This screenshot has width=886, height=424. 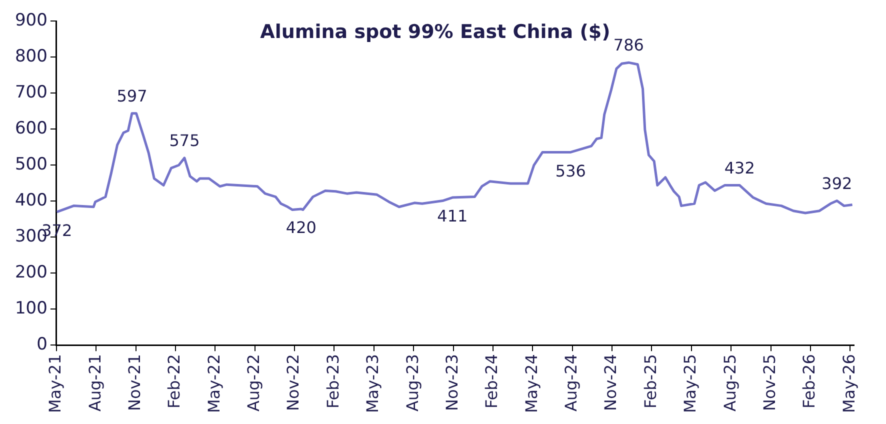 What do you see at coordinates (628, 45) in the screenshot?
I see `annotation: 786` at bounding box center [628, 45].